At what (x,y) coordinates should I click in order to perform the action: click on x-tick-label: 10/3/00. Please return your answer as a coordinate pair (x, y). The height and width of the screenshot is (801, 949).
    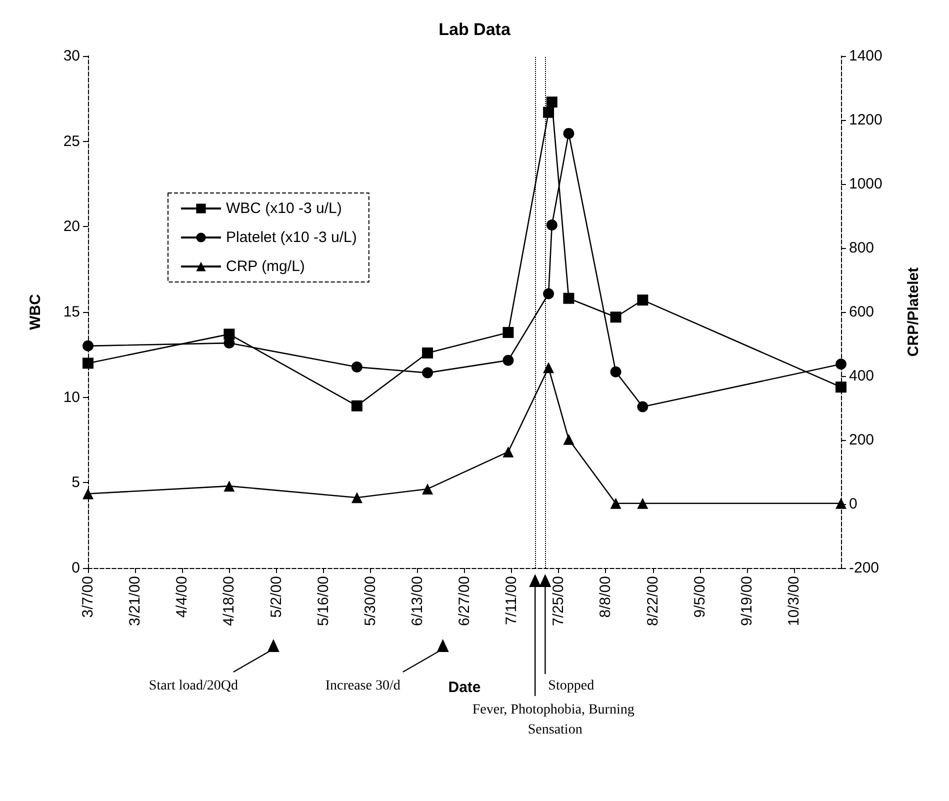
    Looking at the image, I should click on (793, 601).